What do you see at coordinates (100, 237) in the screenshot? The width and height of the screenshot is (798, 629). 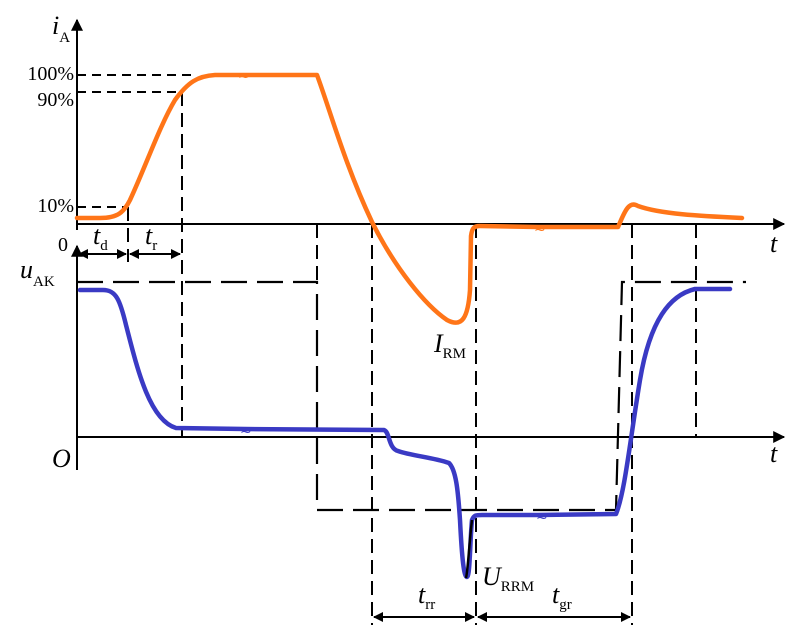 I see `td-label: td` at bounding box center [100, 237].